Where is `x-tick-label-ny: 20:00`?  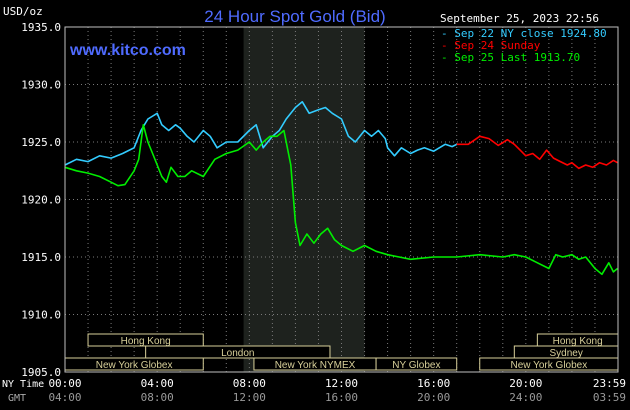
x-tick-label-ny: 20:00 is located at coordinates (525, 383).